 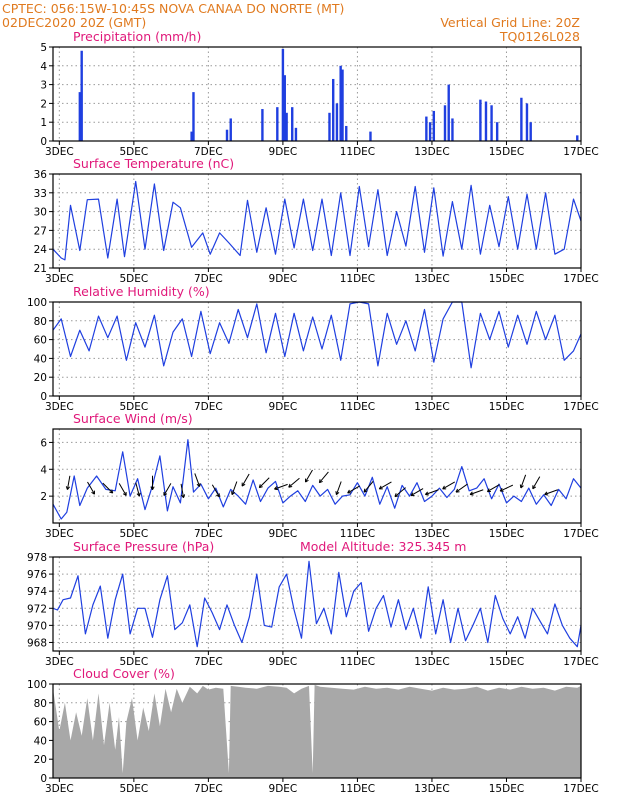 What do you see at coordinates (431, 407) in the screenshot?
I see `rh-xtick-label: 13DEC` at bounding box center [431, 407].